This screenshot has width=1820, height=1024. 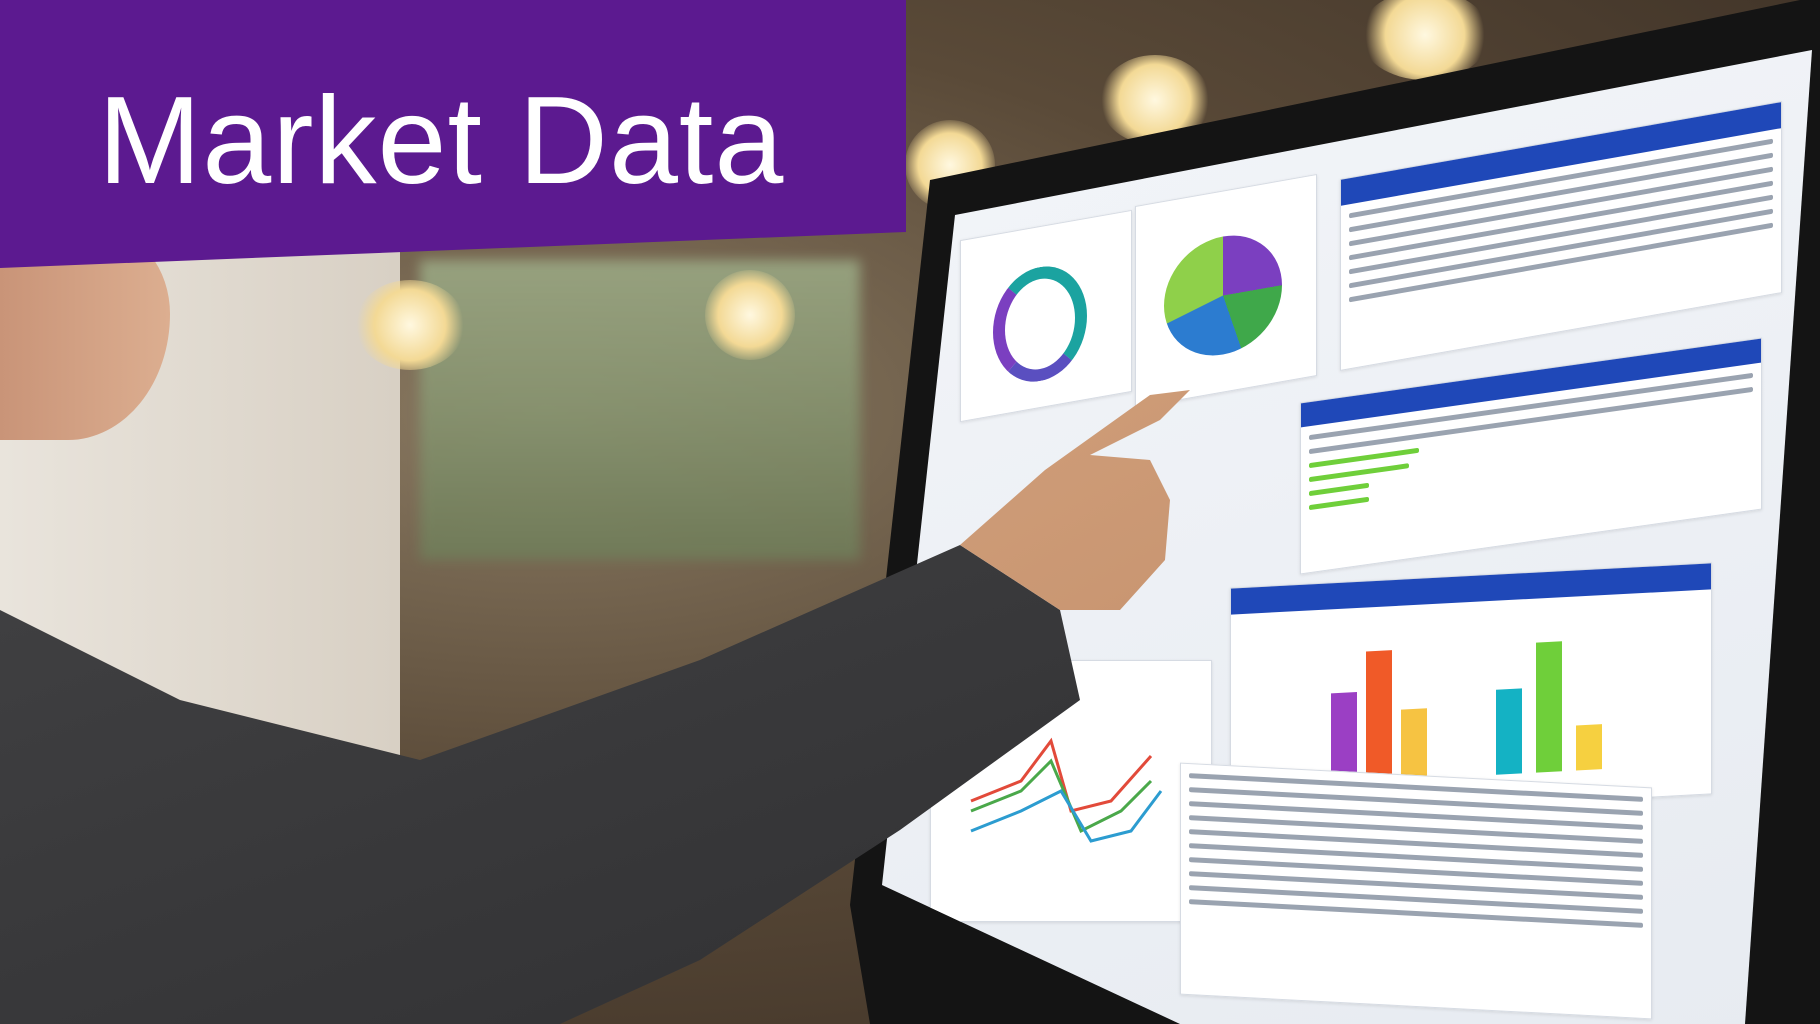 What do you see at coordinates (441, 141) in the screenshot?
I see `banner-title: Market Data` at bounding box center [441, 141].